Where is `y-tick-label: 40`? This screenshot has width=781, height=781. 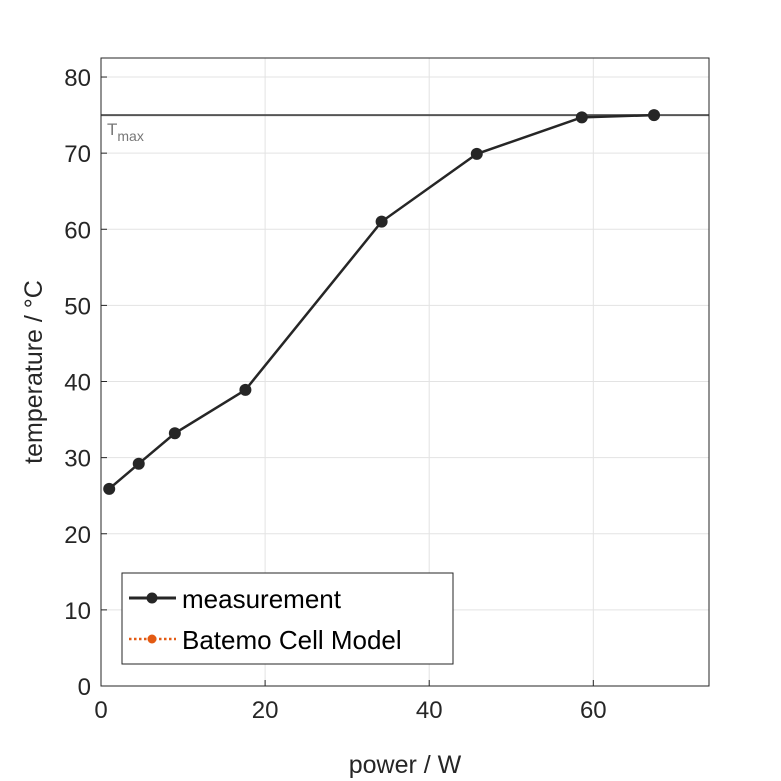 y-tick-label: 40 is located at coordinates (77, 383).